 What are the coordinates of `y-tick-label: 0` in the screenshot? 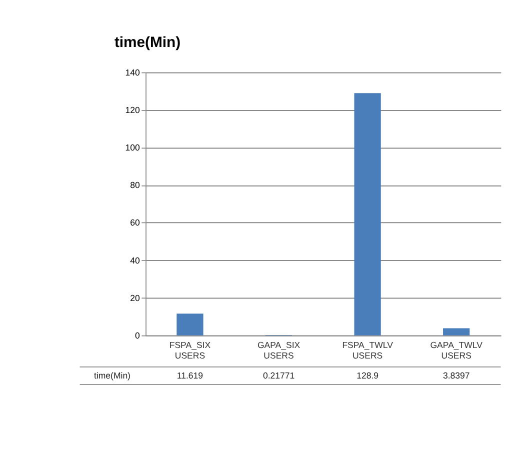 It's located at (137, 335).